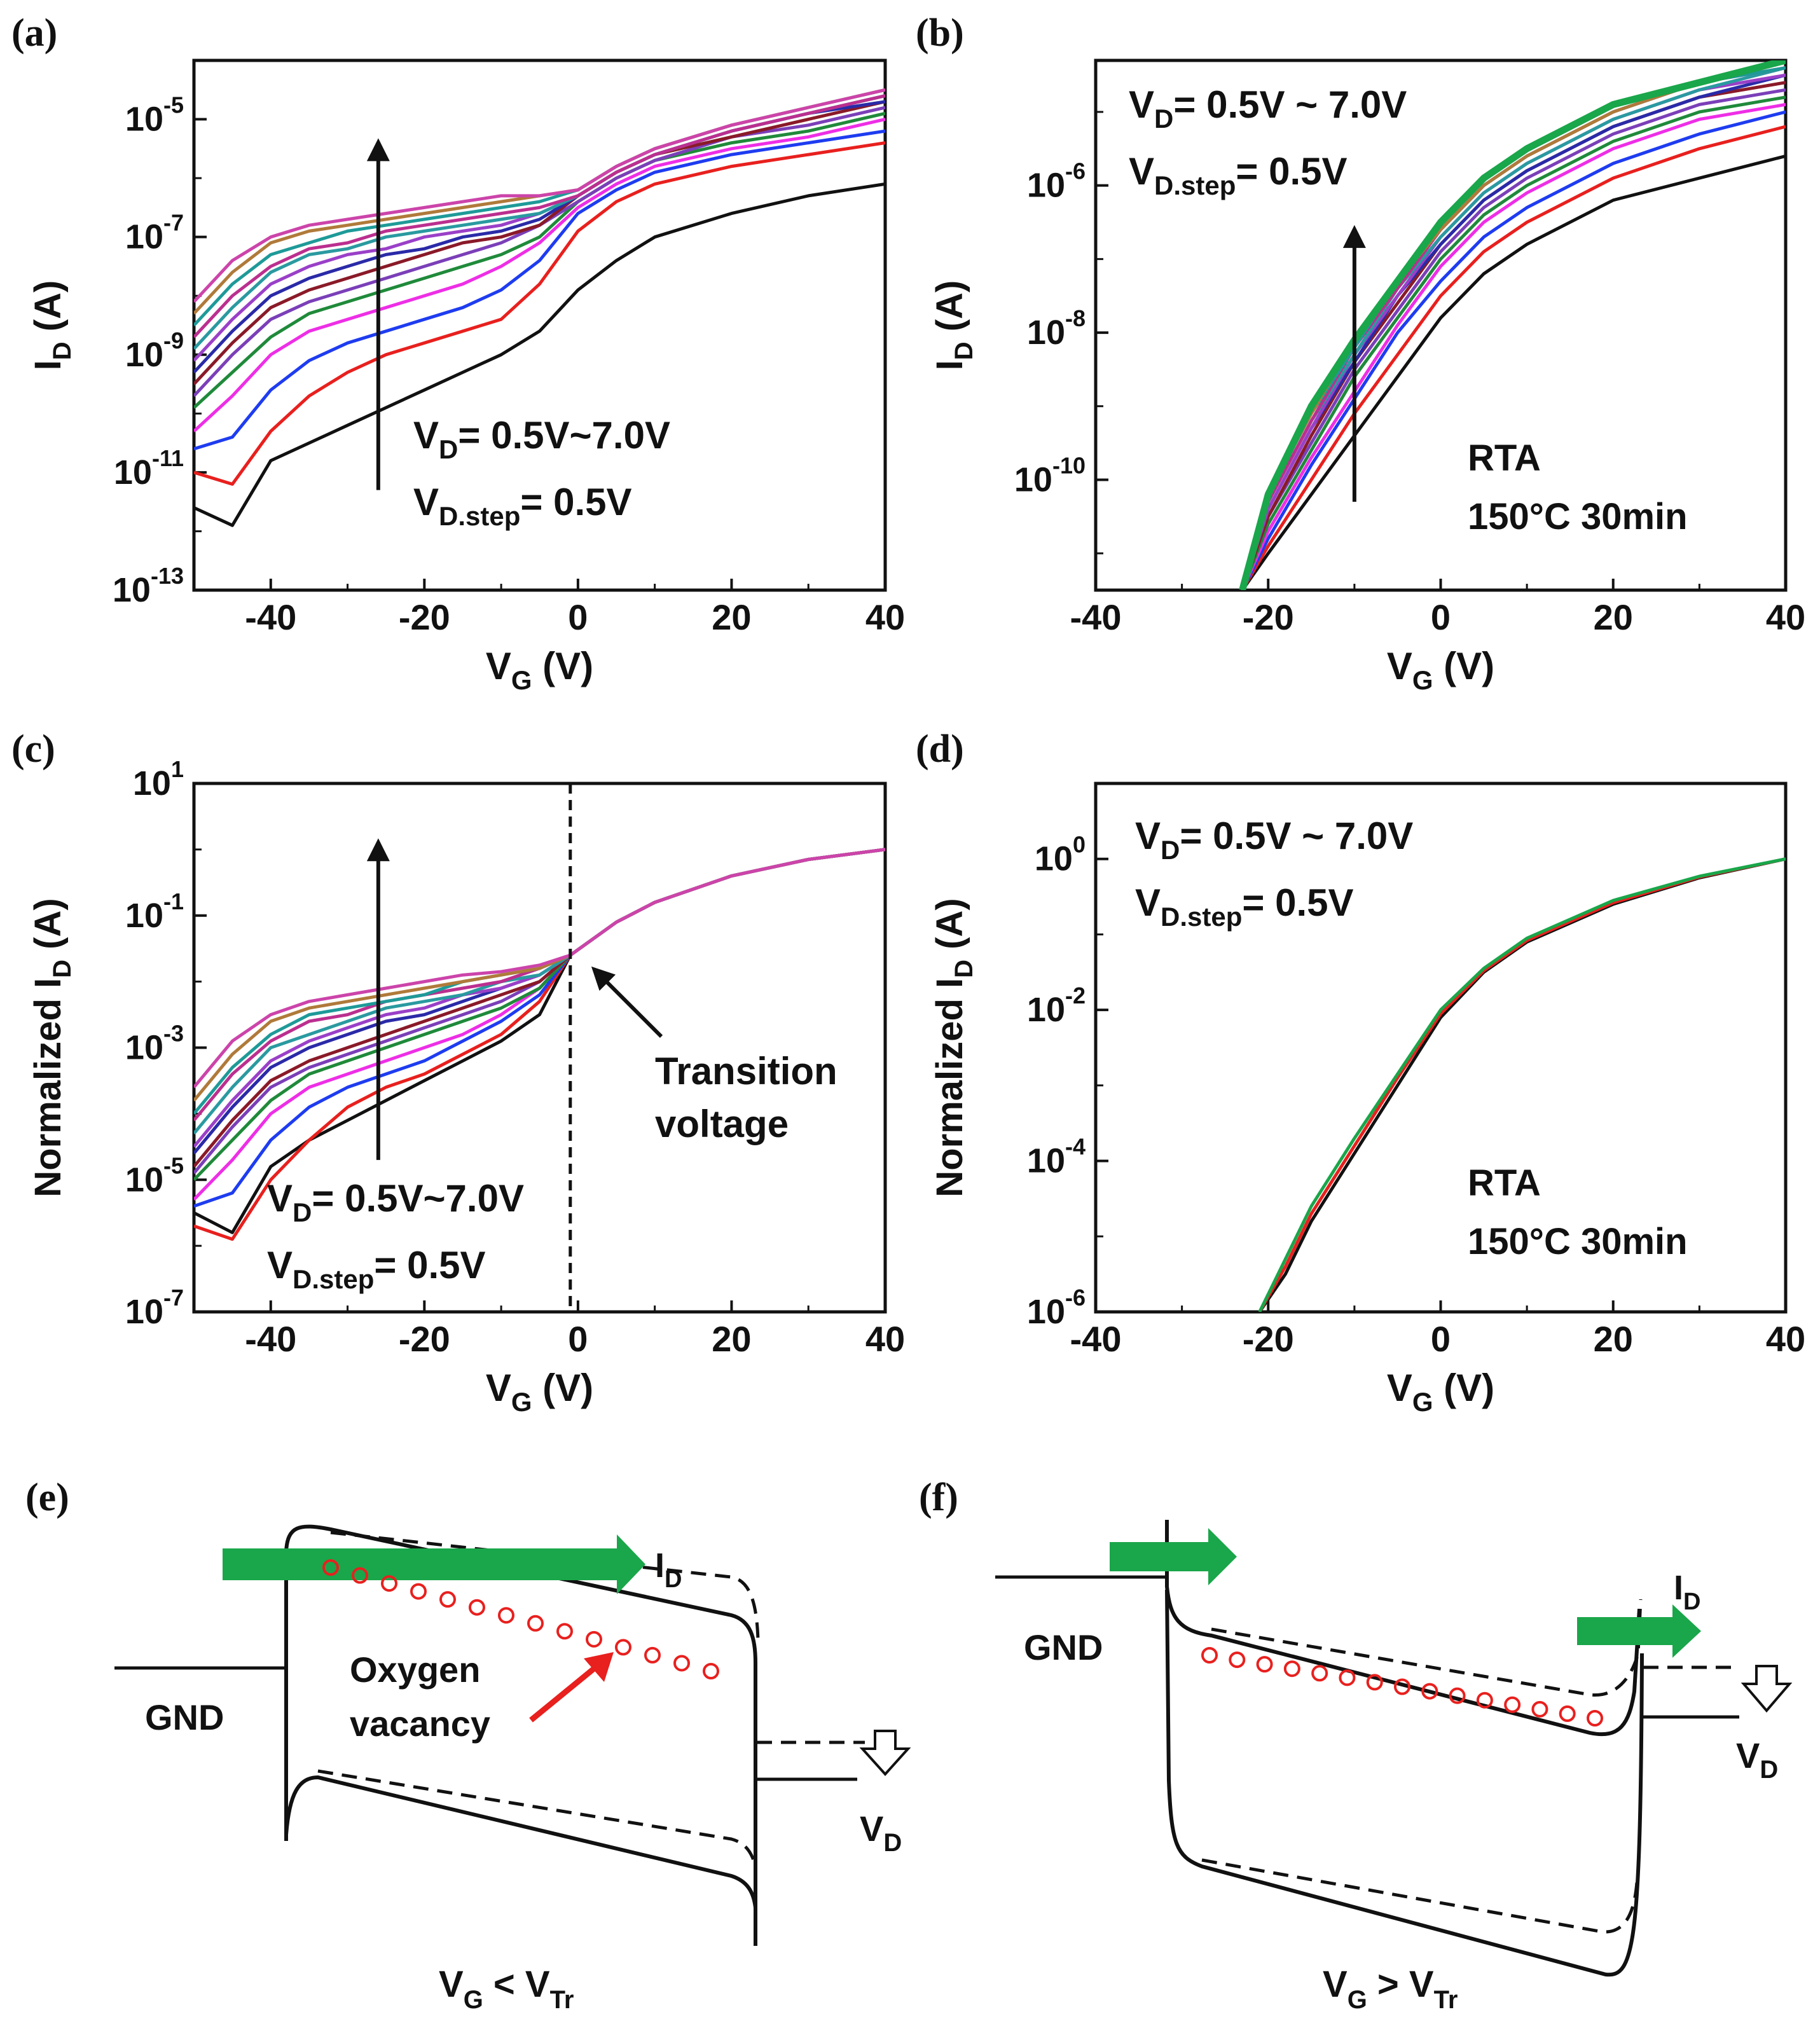 This screenshot has width=1820, height=2019. What do you see at coordinates (154, 1175) in the screenshot?
I see `y-tick-label: 10⁻⁵` at bounding box center [154, 1175].